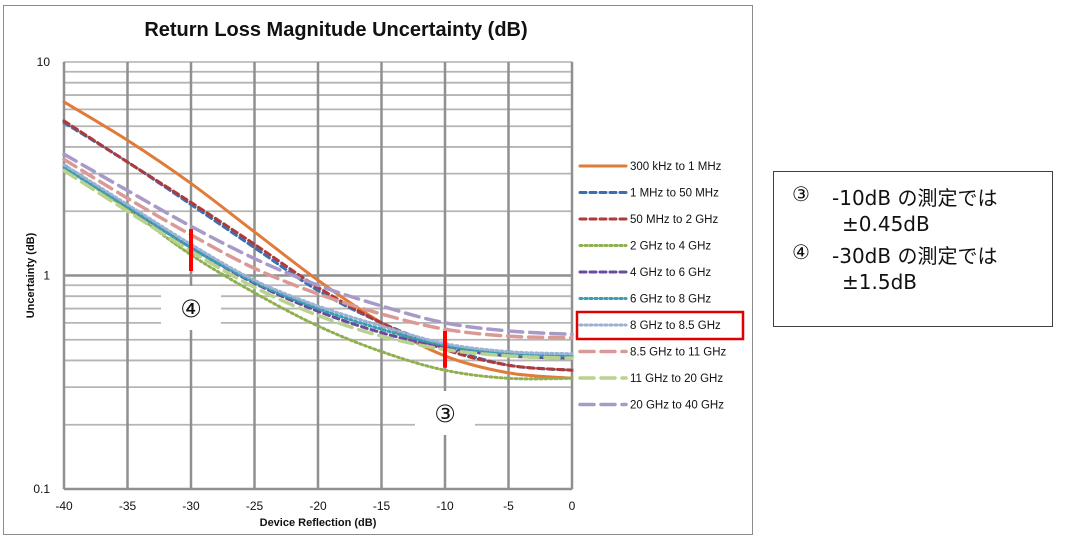 The image size is (1070, 542). What do you see at coordinates (801, 194) in the screenshot?
I see `note-3-number: ③` at bounding box center [801, 194].